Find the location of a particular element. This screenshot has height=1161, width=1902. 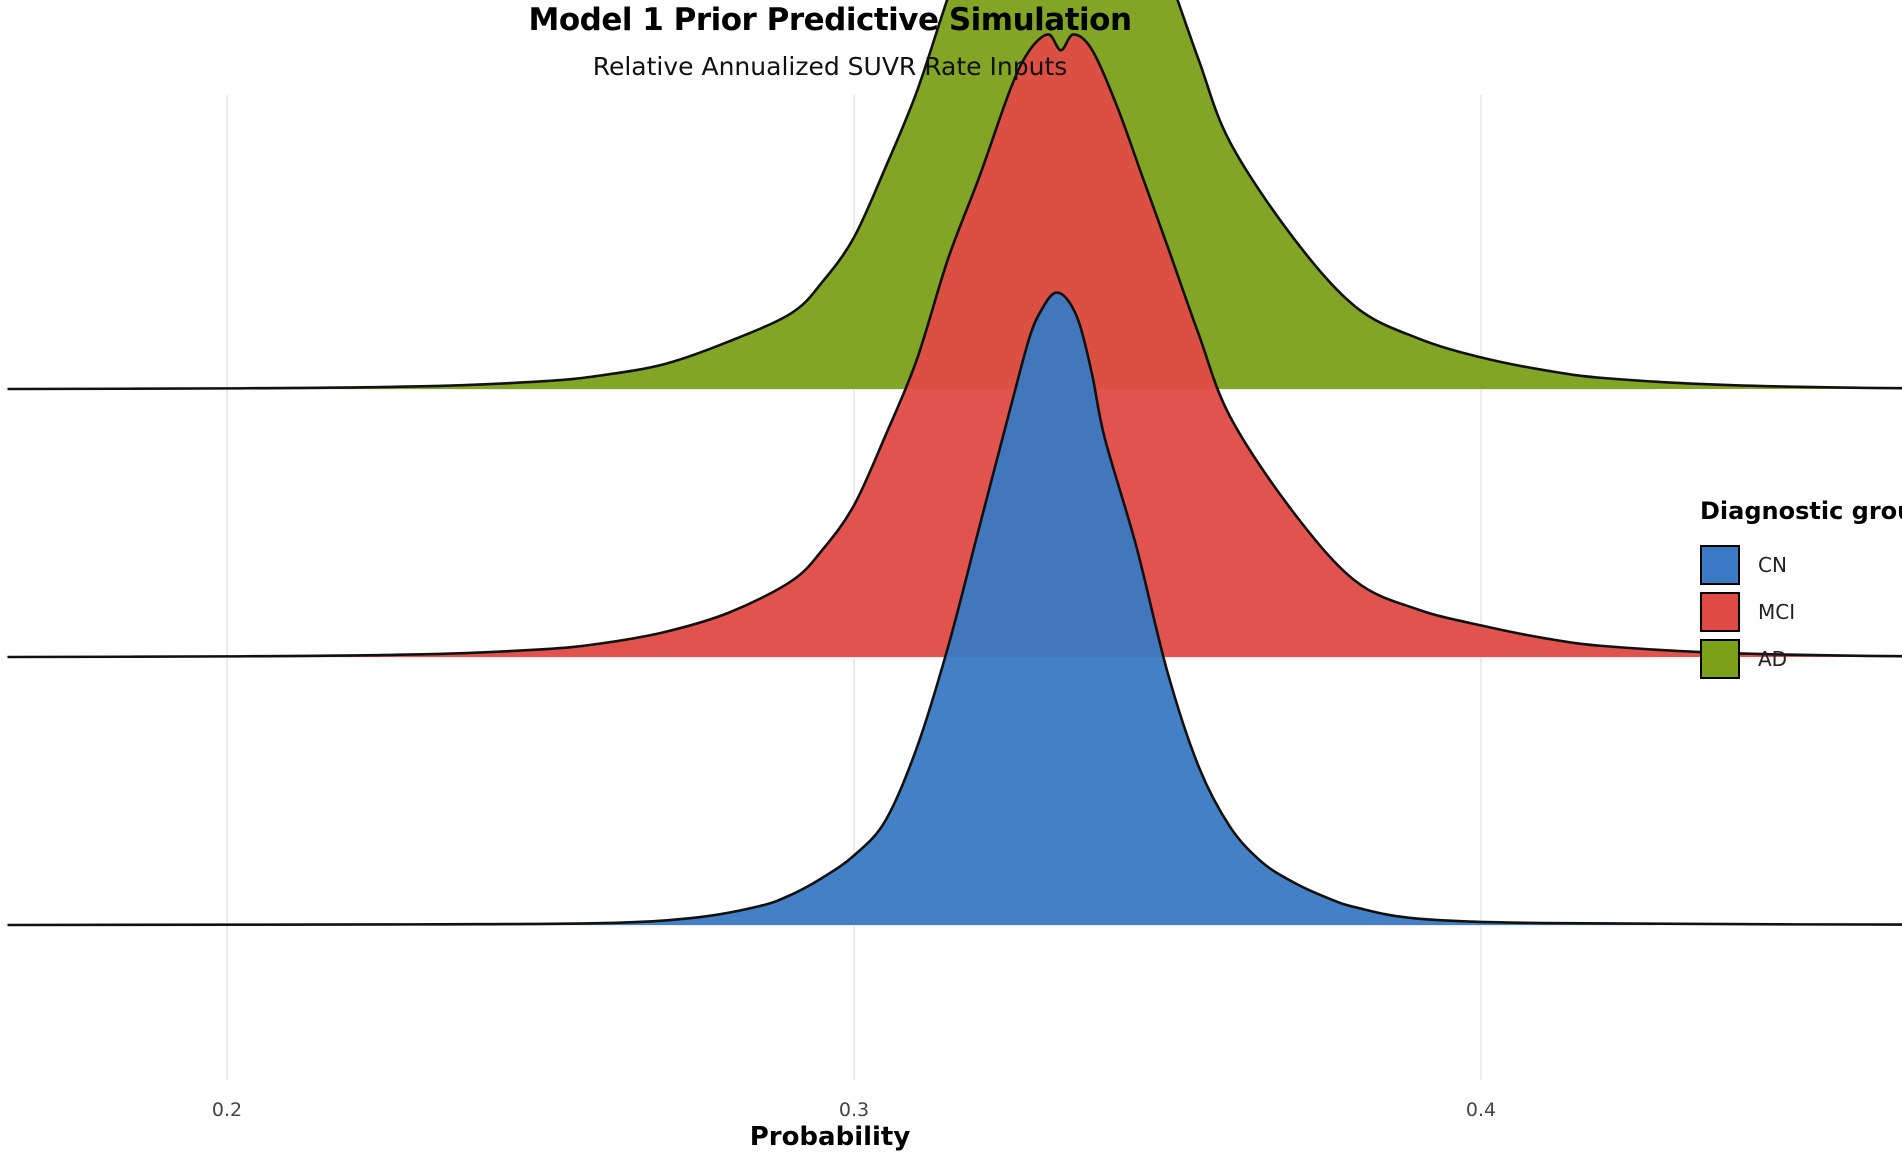

legend: Diagnostic group CN MCI AD is located at coordinates (1801, 589).